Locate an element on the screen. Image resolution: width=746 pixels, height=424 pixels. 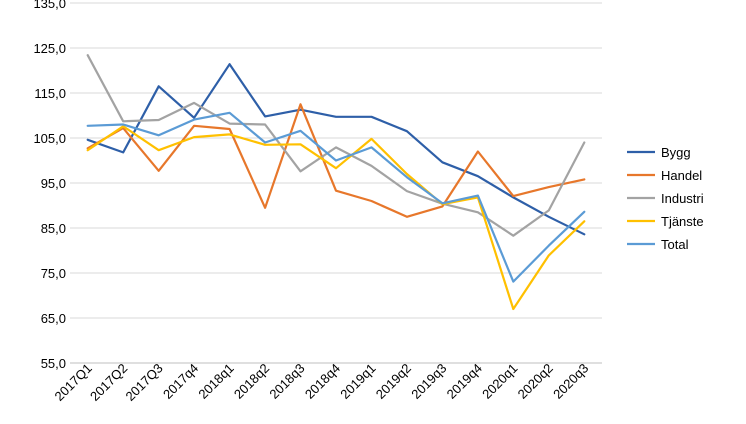
x-tick-label: 2019q4 is located at coordinates (464, 381).